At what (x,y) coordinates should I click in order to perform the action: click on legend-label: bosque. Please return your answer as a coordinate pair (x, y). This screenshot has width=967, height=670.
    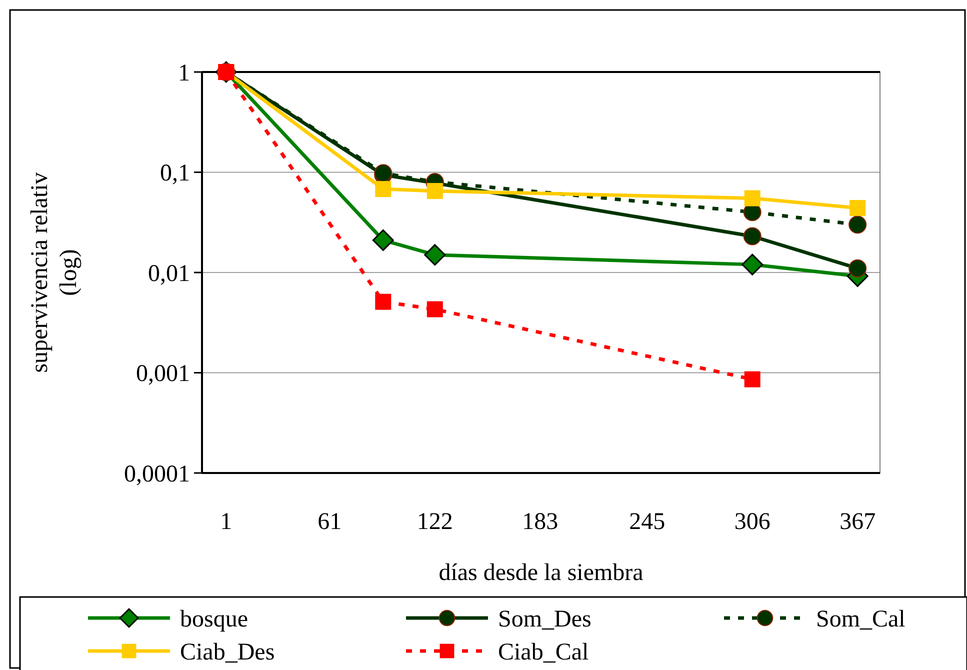
    Looking at the image, I should click on (214, 619).